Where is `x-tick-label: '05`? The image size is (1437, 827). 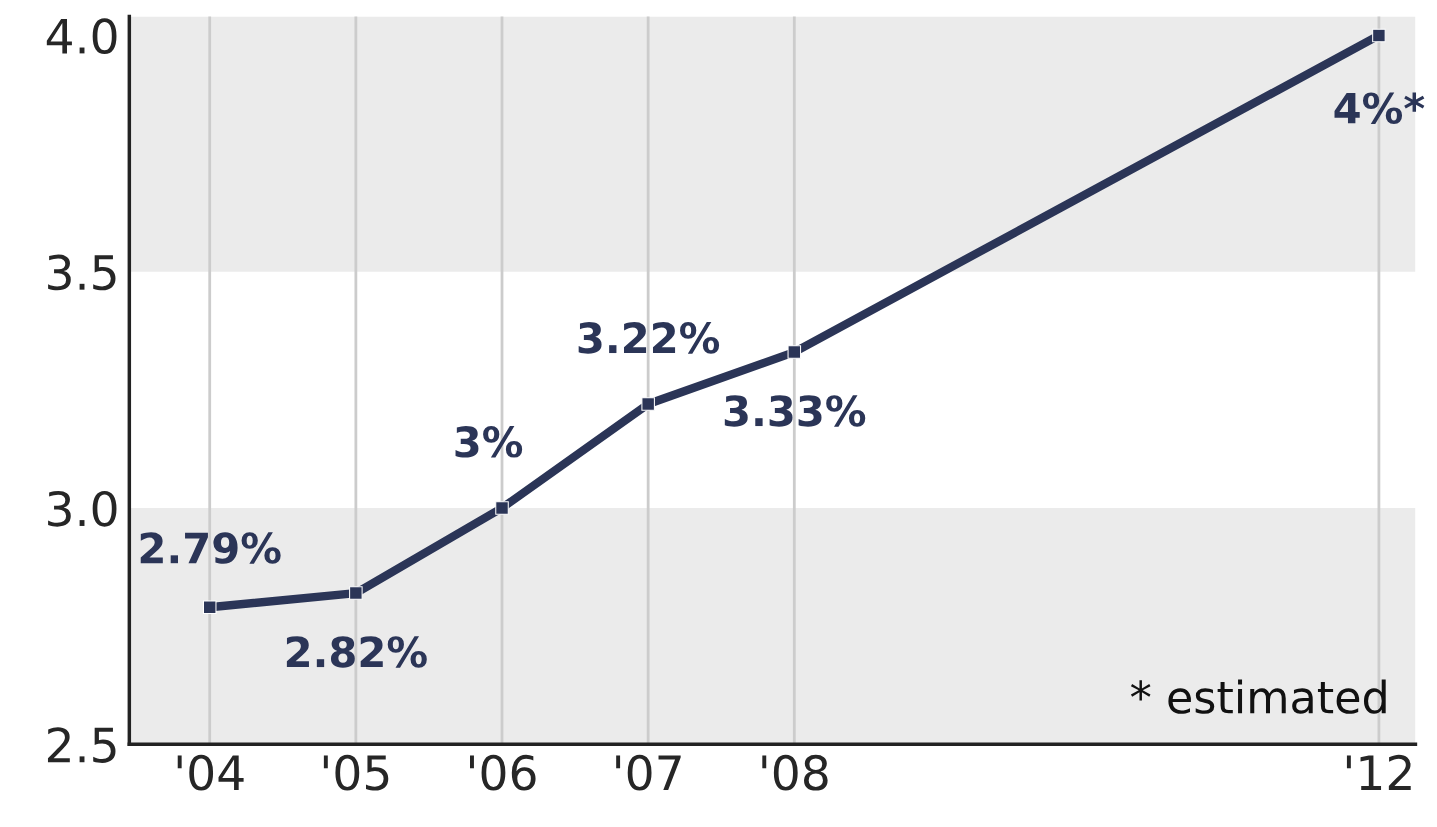
x-tick-label: '05 is located at coordinates (356, 772).